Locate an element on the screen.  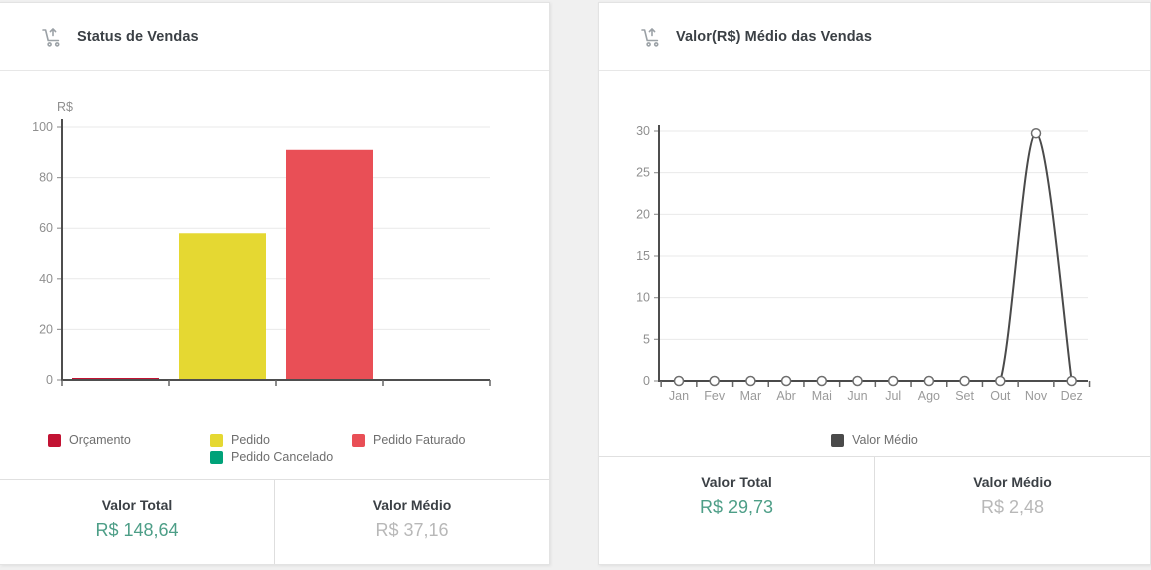
svg-text: Jun is located at coordinates (857, 396).